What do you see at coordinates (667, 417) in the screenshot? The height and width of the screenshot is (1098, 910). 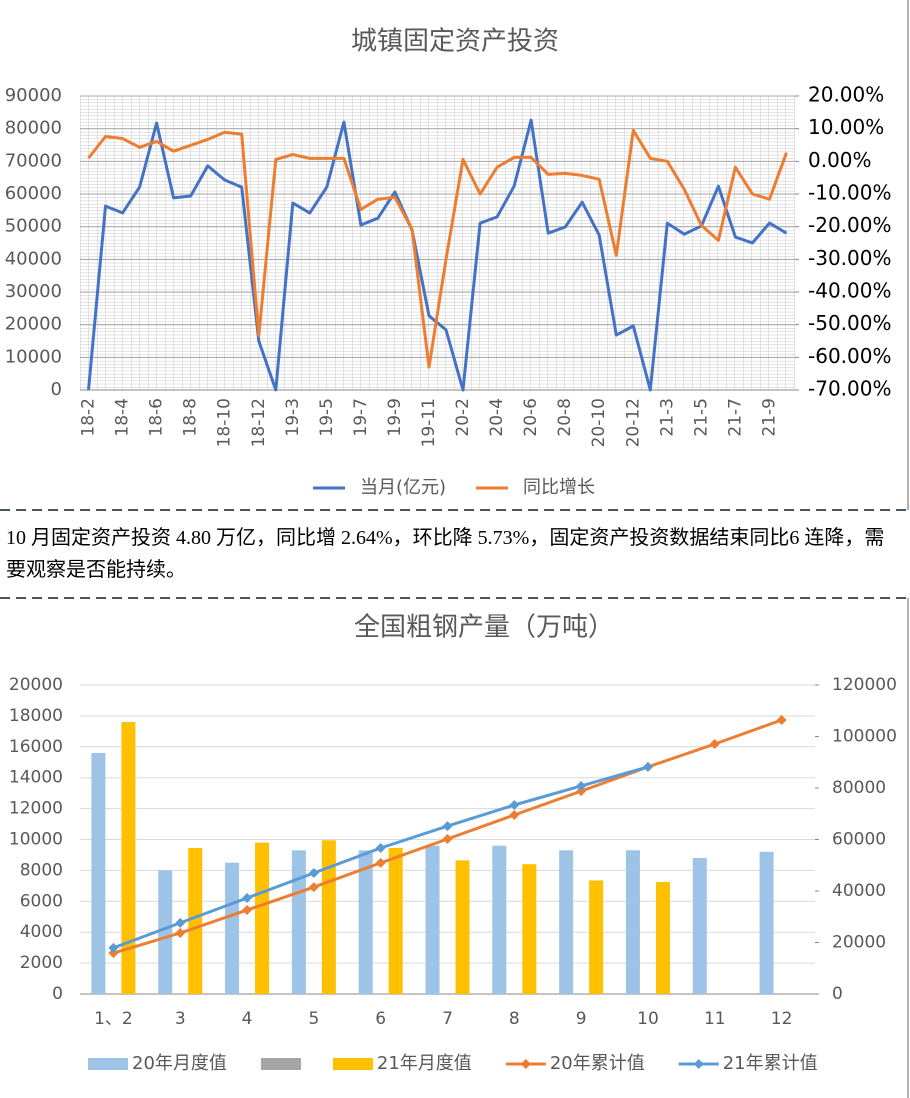 I see `x-tick-label: 21-3` at bounding box center [667, 417].